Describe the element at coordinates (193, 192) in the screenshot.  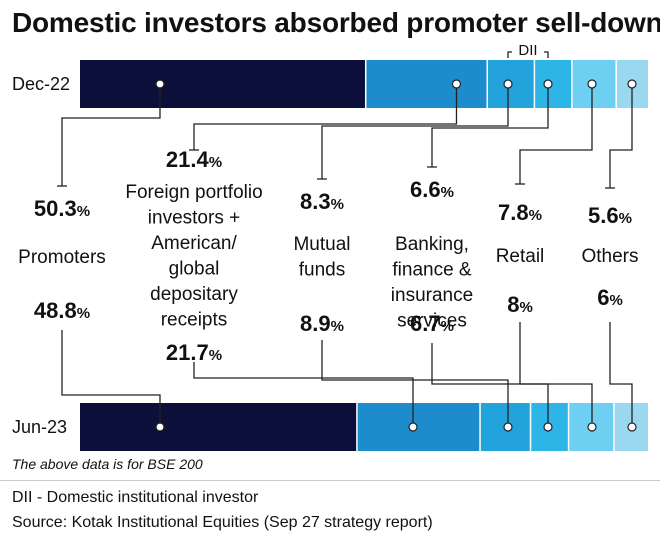
I see `category-label-foreign-portfolio-in: Foreign portfolio` at that location.